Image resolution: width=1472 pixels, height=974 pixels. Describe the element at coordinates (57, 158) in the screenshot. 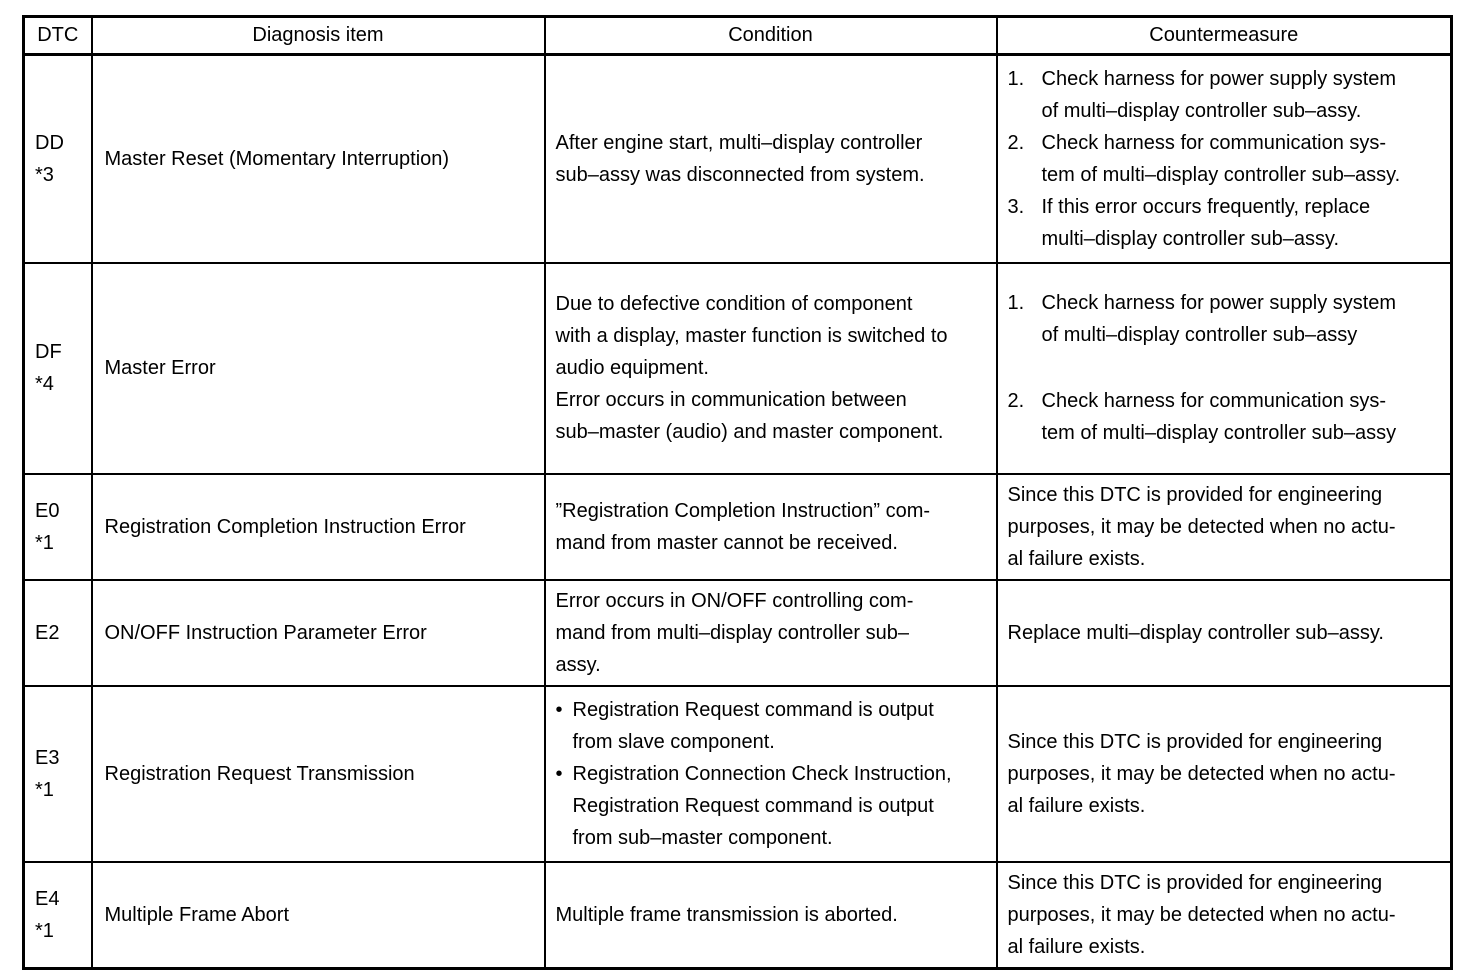

I see `dtc-cell: DD *3` at that location.